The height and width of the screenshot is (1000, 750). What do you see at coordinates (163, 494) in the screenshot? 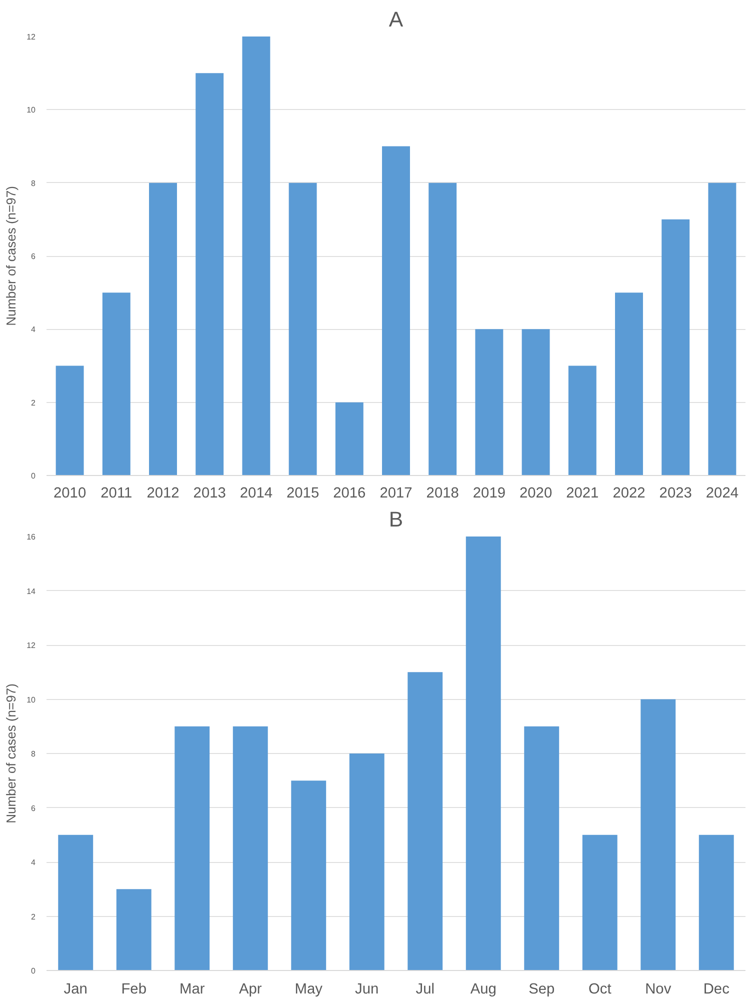
I see `x-tick-label: 2012` at bounding box center [163, 494].